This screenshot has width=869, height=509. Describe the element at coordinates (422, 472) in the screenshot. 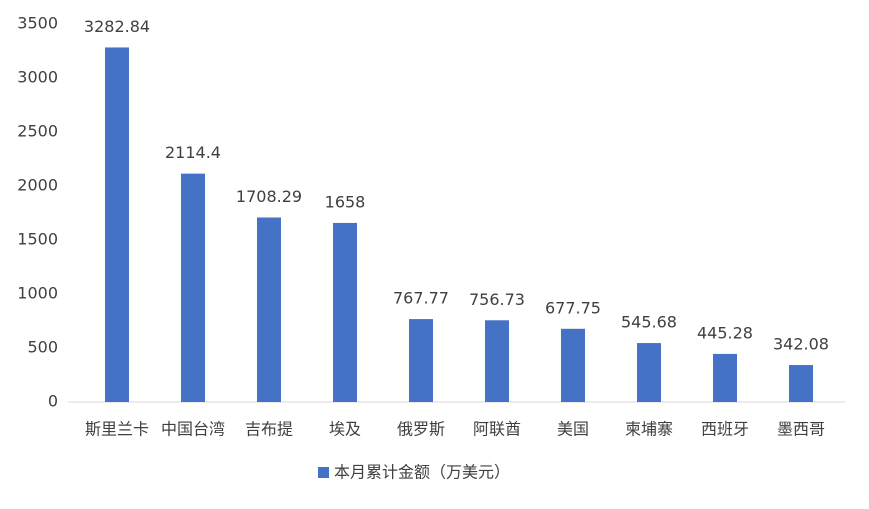

I see `legend-label: 本月累计金额（万美元）` at that location.